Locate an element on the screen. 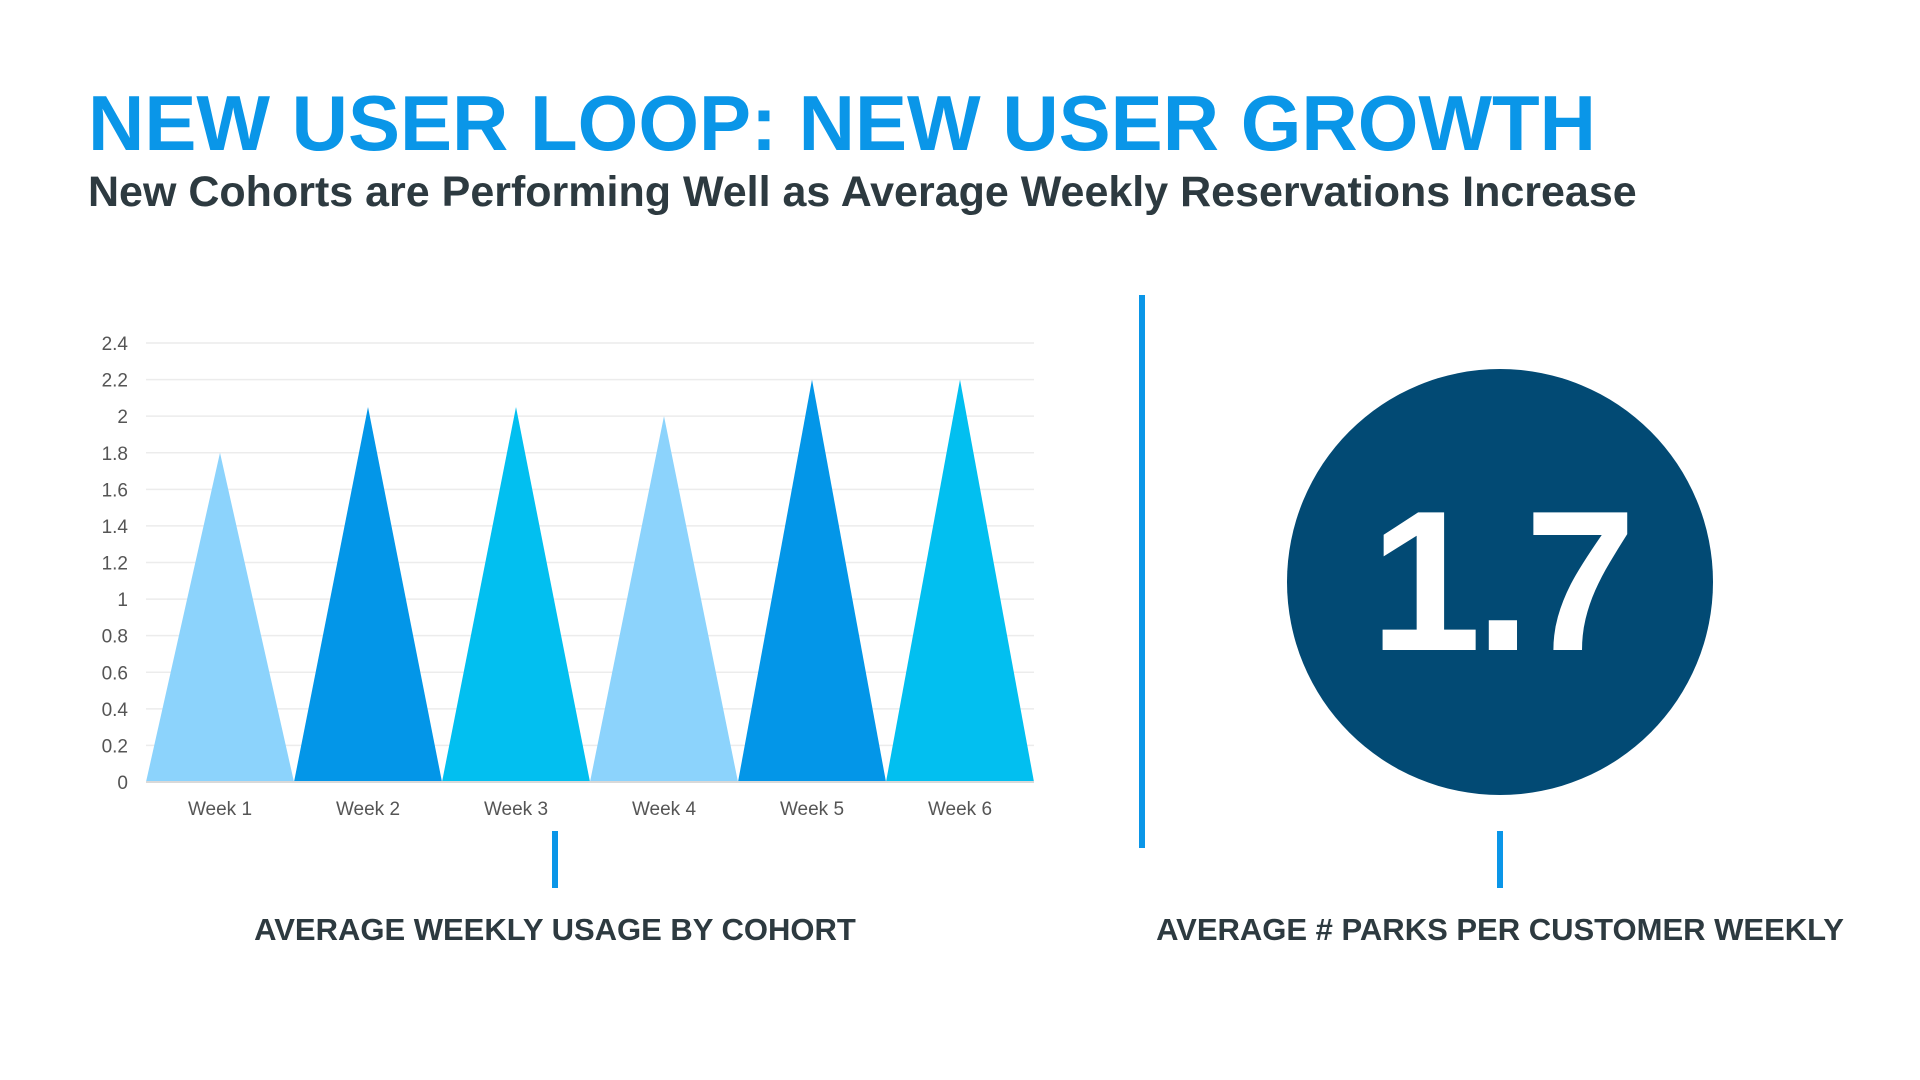  right-caption: AVERAGE # PARKS PER CUSTOMER WEEKLY is located at coordinates (1500, 929).